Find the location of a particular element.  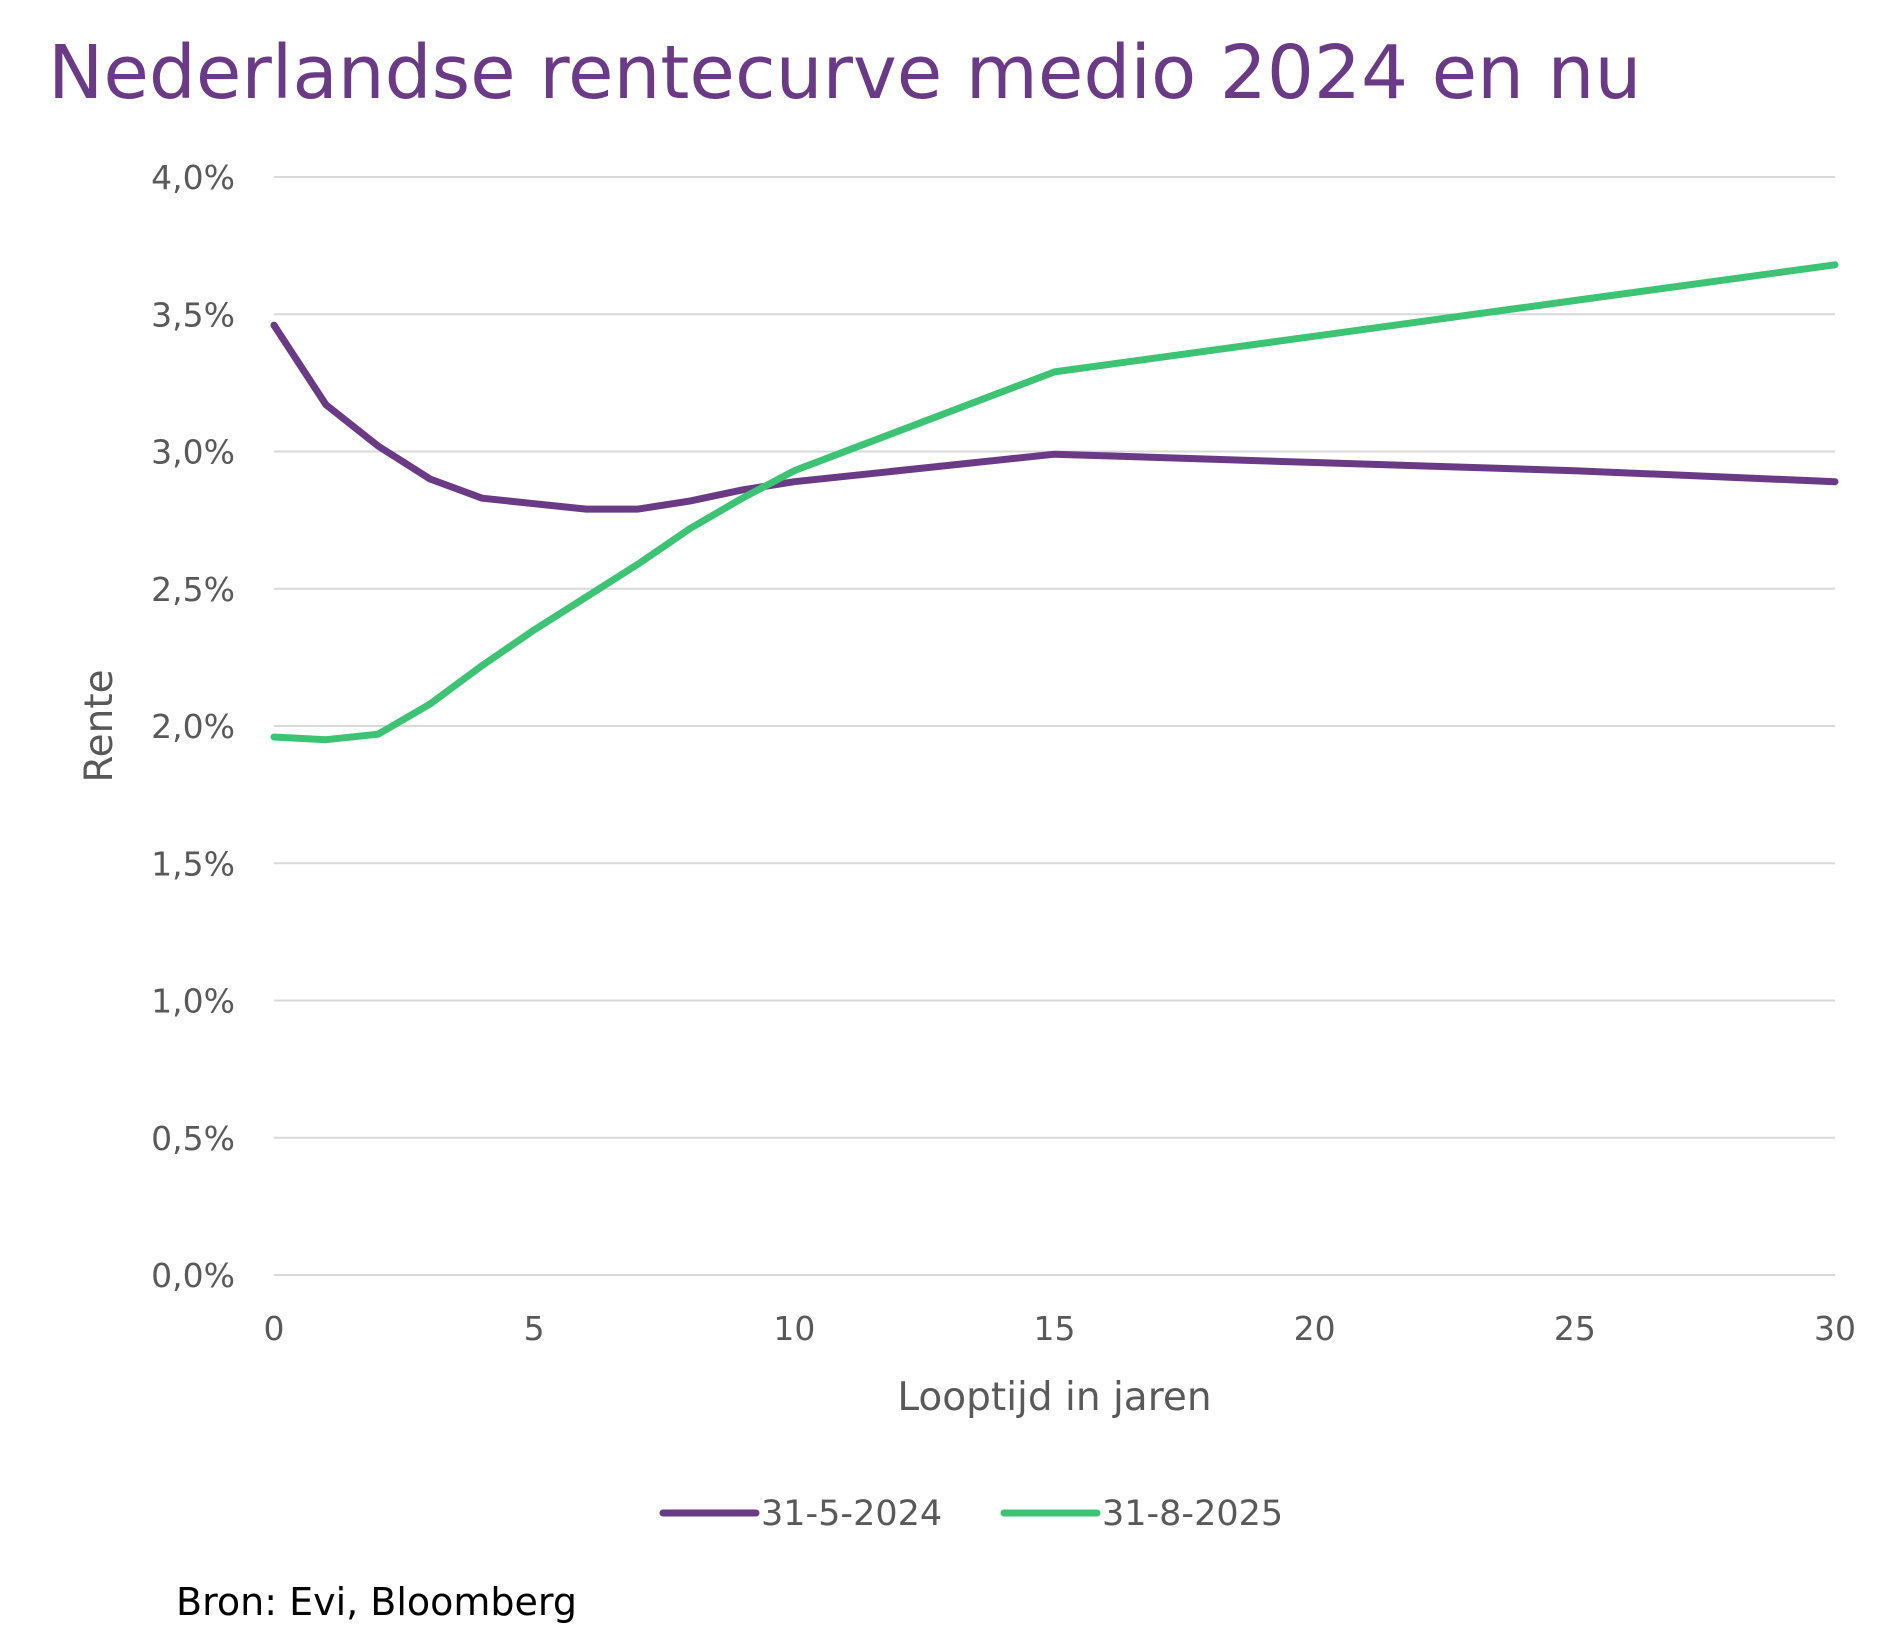

y-tick-label: 2,0% is located at coordinates (193, 726).